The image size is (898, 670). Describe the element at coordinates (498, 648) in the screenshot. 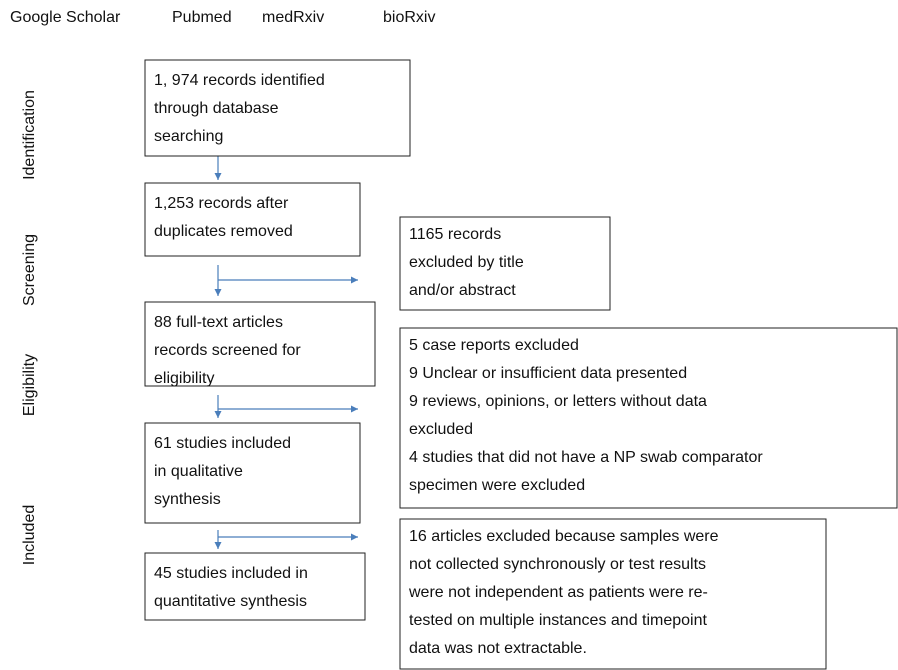

I see `box-text: data was not extractable.` at that location.